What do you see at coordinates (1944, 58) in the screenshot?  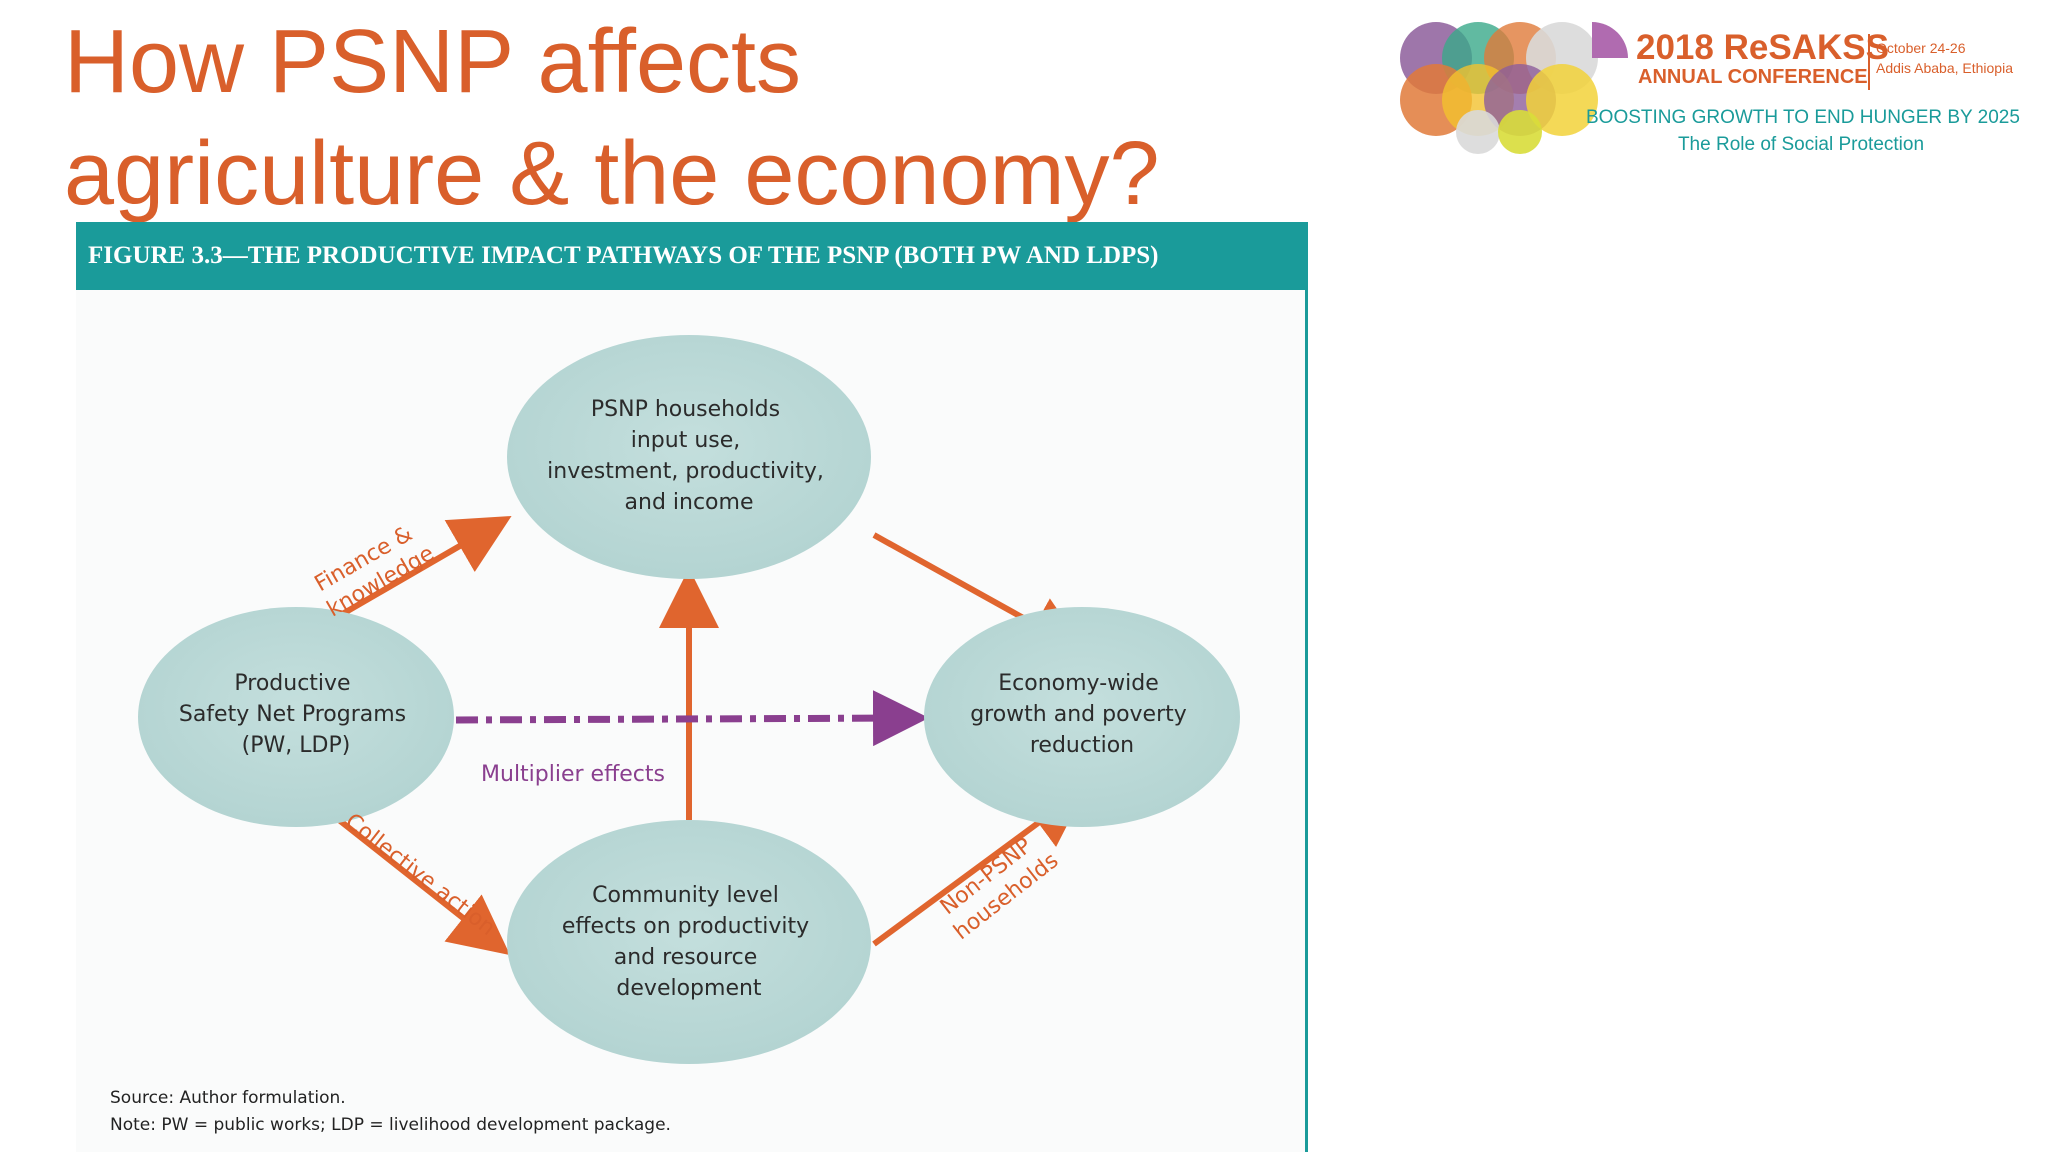 I see `logo-dates: October 24-26 Addis Ababa, Ethiopia` at bounding box center [1944, 58].